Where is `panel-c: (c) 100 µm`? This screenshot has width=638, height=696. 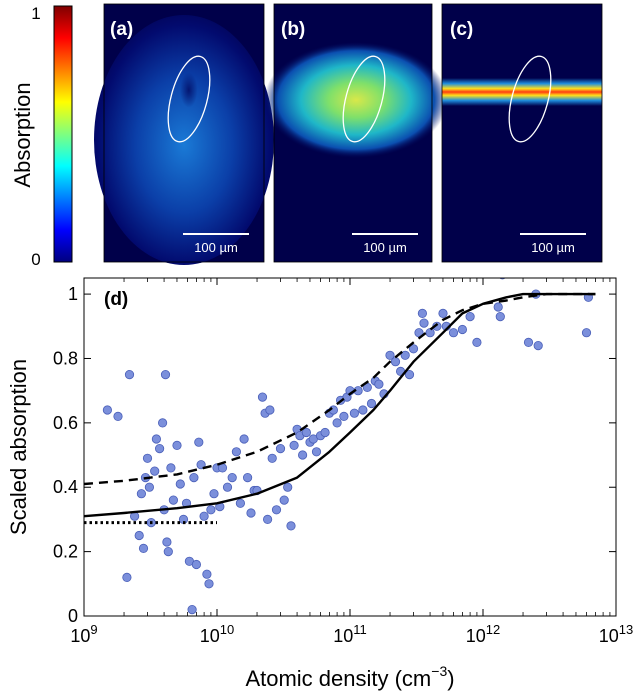
panel-c: (c) 100 µm is located at coordinates (522, 133).